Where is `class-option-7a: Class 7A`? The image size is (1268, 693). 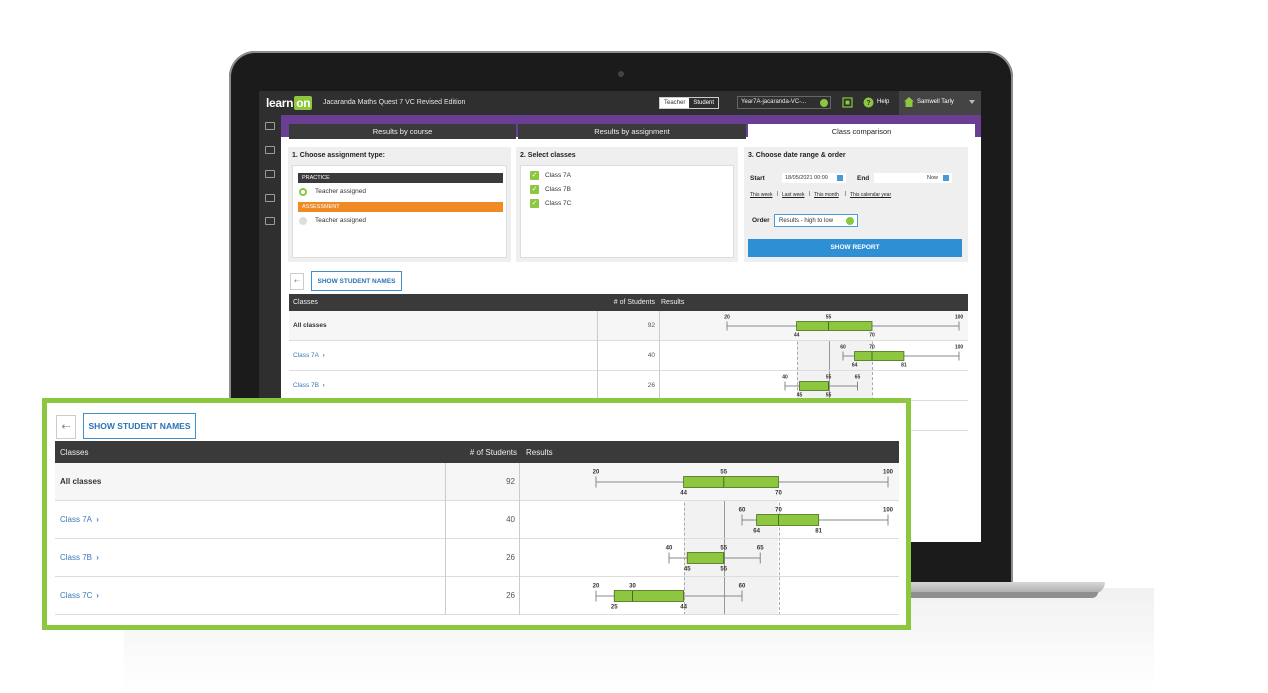 class-option-7a: Class 7A is located at coordinates (558, 175).